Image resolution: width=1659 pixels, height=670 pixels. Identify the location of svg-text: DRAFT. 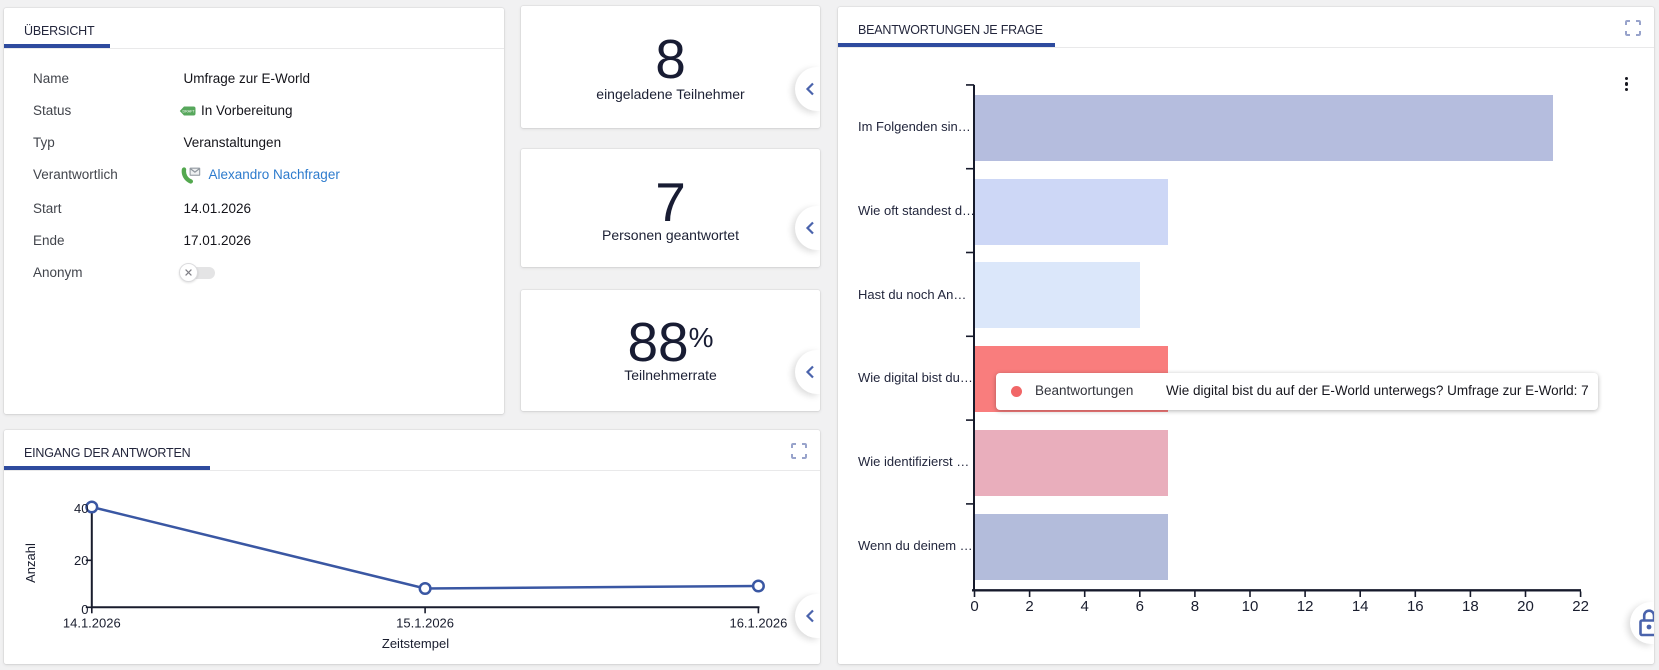
(189, 112).